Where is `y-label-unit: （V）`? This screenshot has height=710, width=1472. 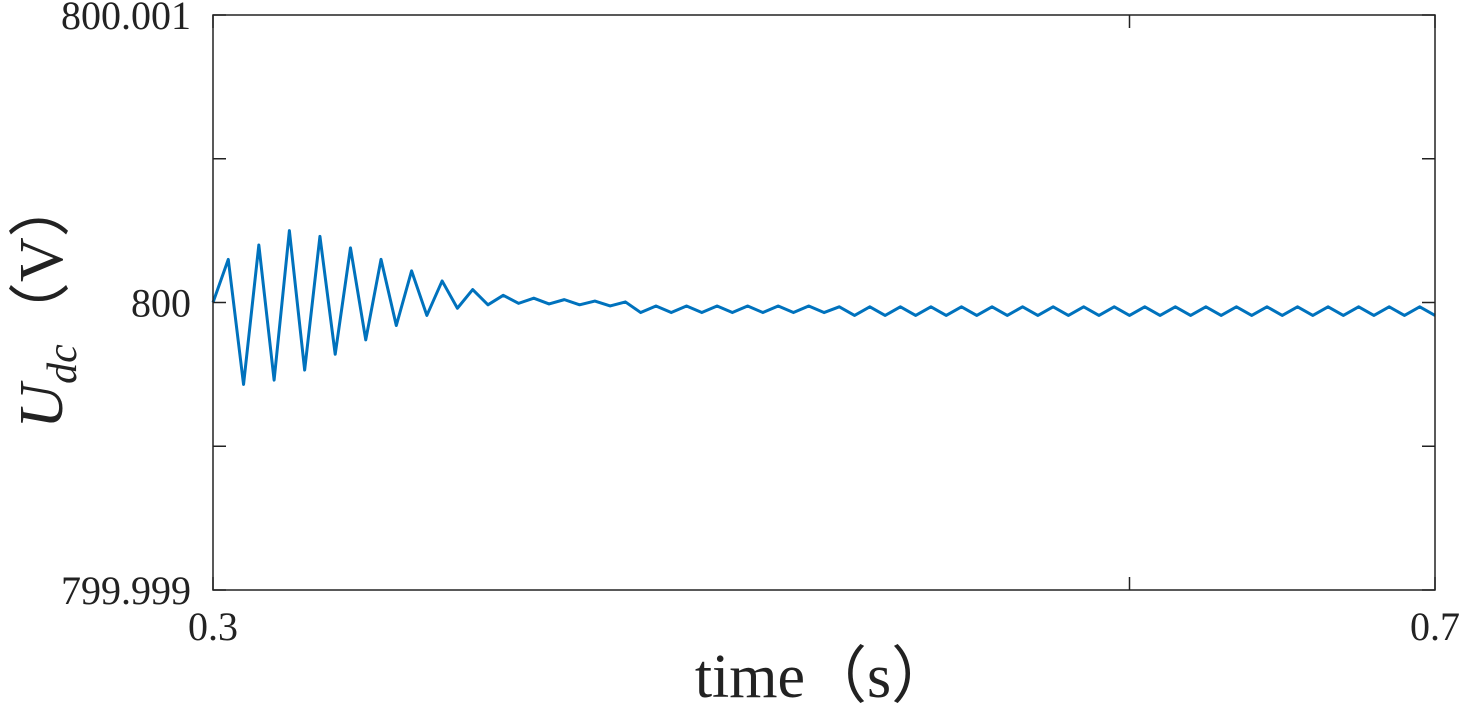
y-label-unit: （V） is located at coordinates (42, 259).